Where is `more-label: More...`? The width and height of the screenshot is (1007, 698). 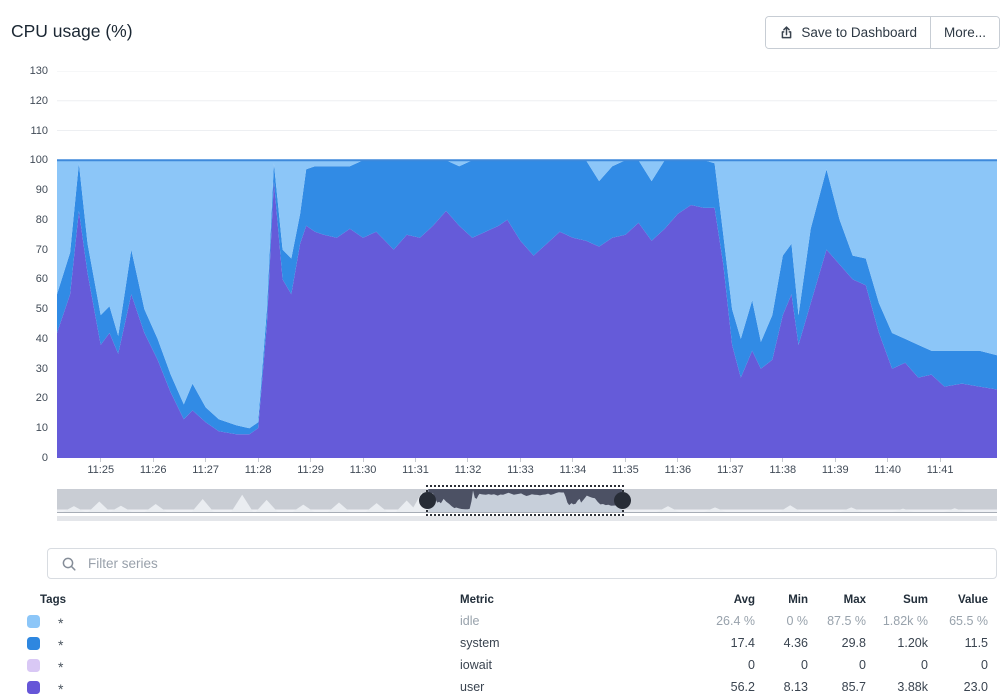
more-label: More... is located at coordinates (964, 32).